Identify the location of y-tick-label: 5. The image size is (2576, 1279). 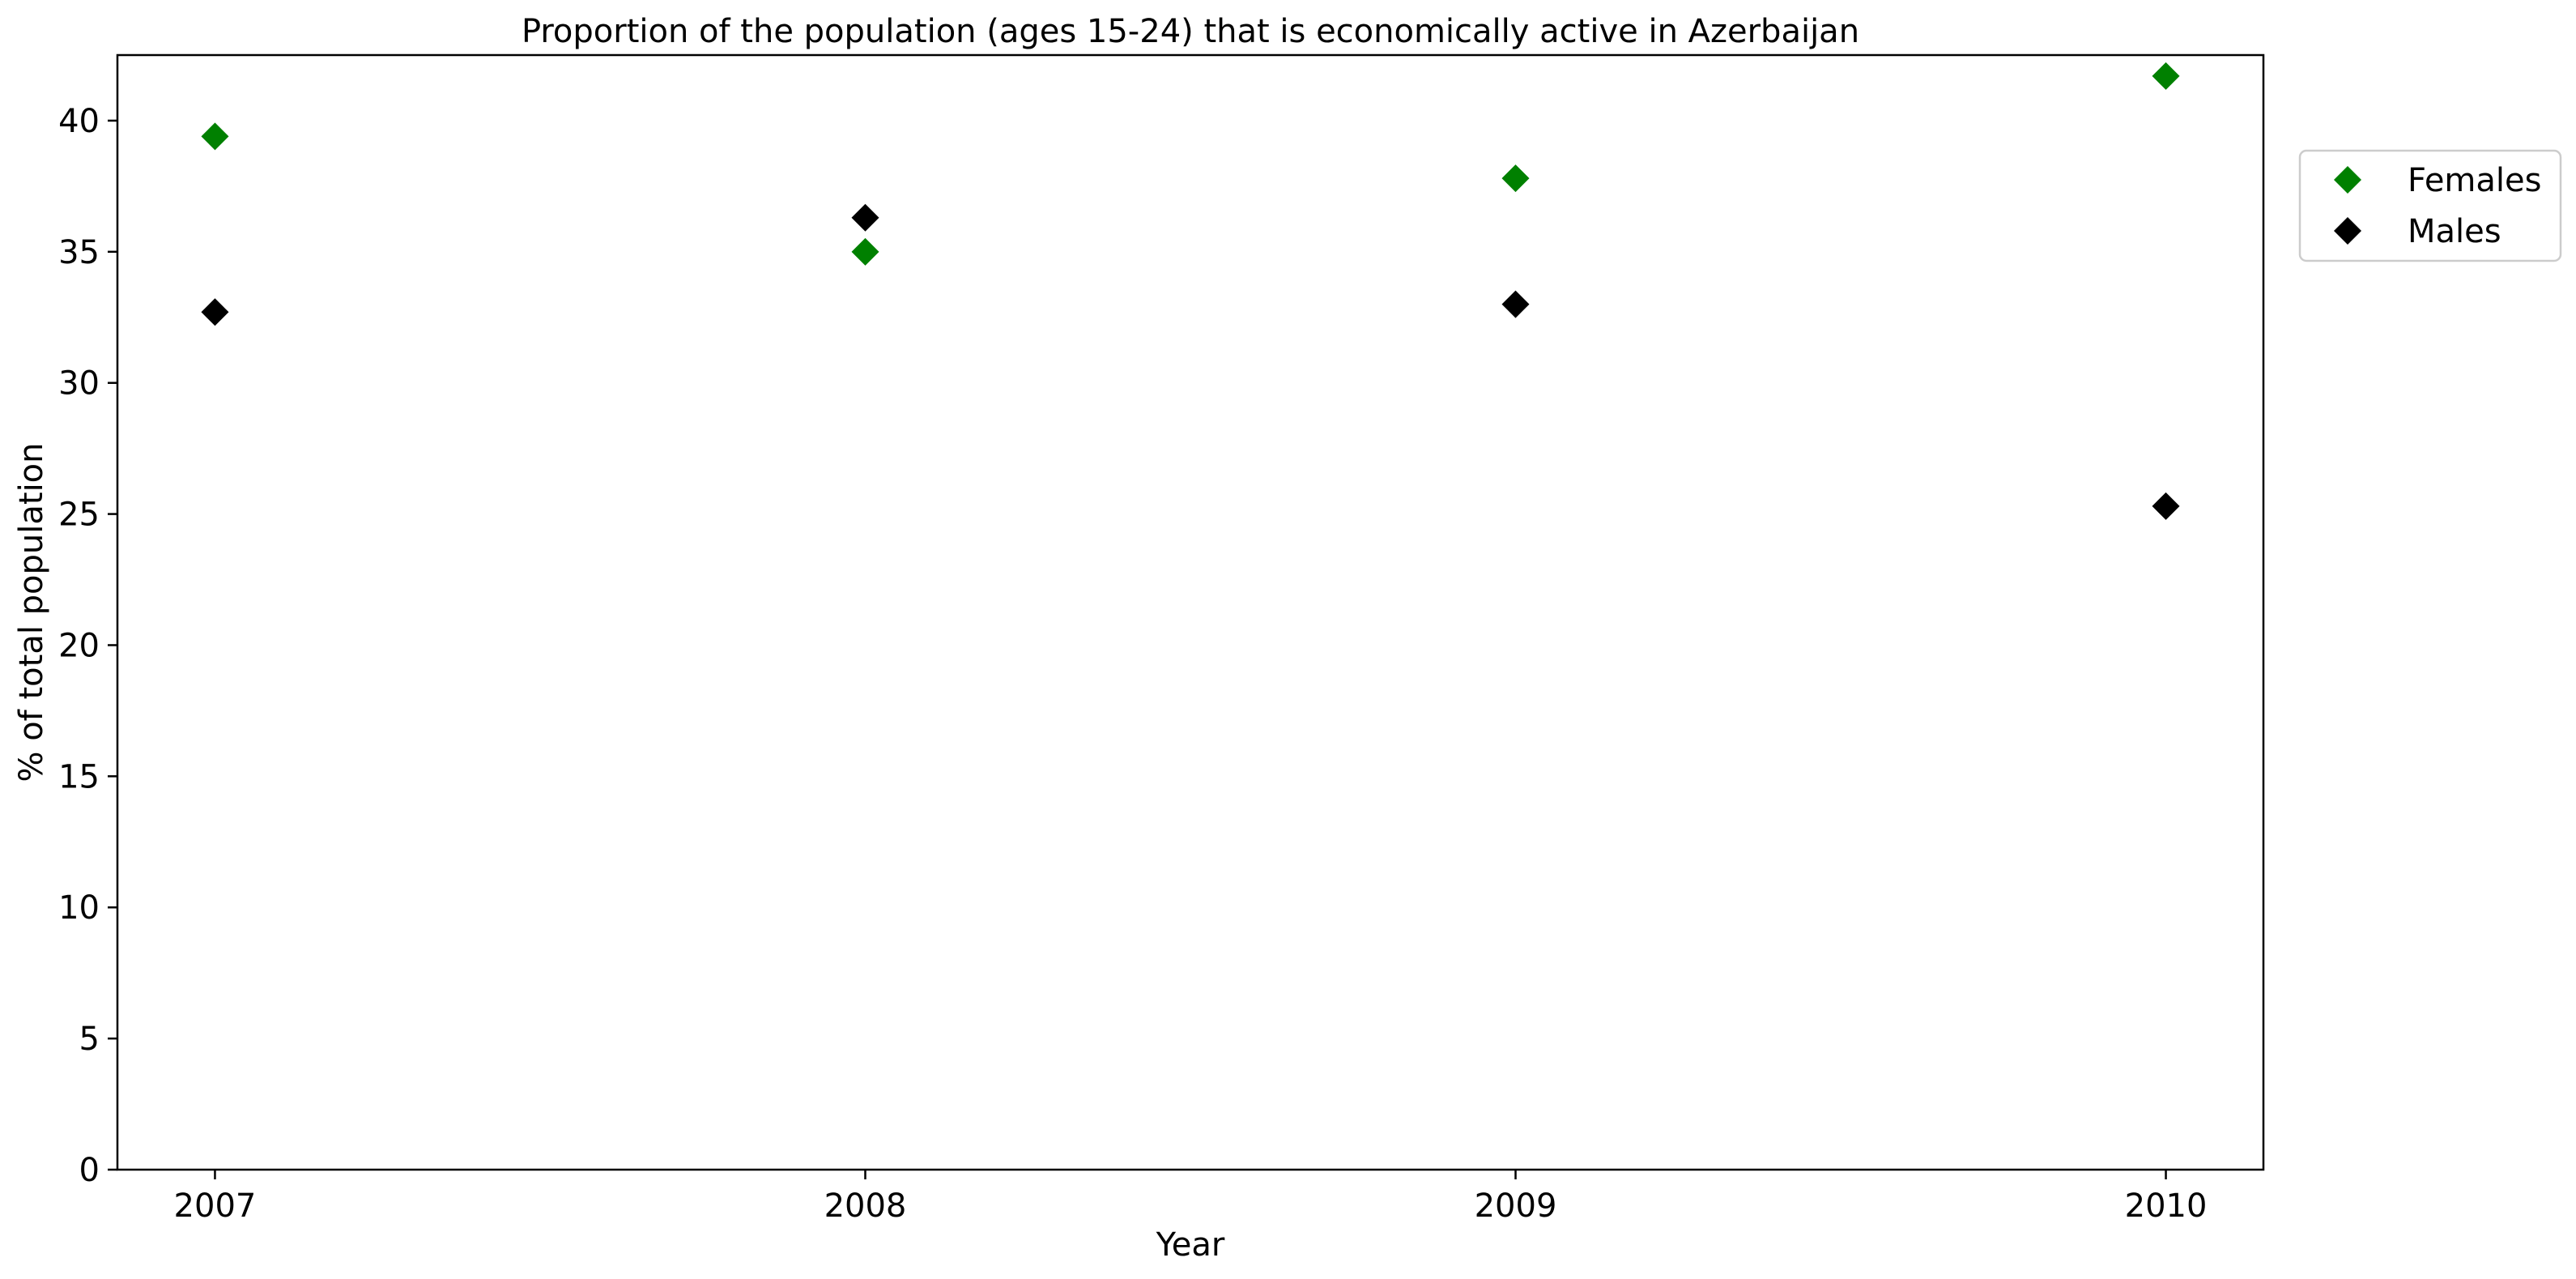
(89, 1039).